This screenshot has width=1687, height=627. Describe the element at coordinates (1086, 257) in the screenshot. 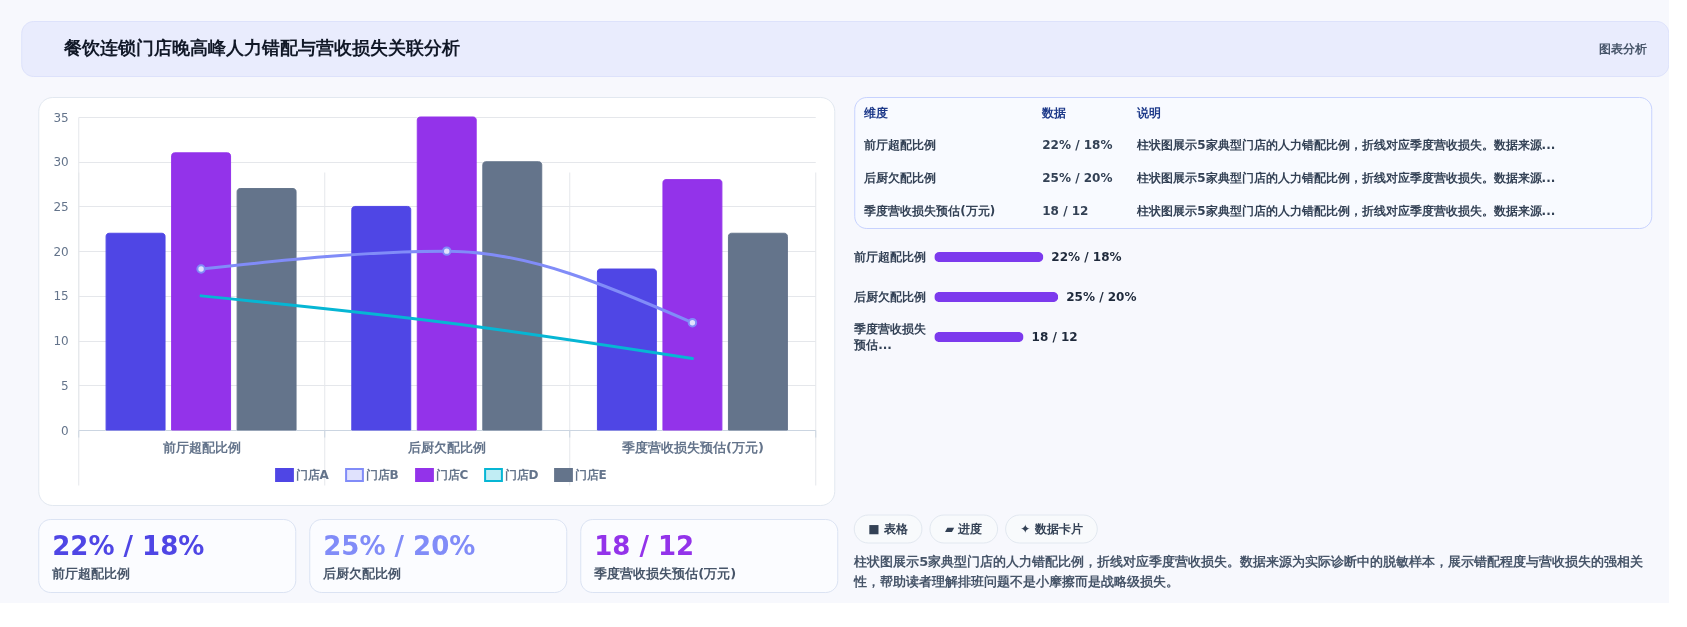

I see `data-label: 22% / 18%` at that location.